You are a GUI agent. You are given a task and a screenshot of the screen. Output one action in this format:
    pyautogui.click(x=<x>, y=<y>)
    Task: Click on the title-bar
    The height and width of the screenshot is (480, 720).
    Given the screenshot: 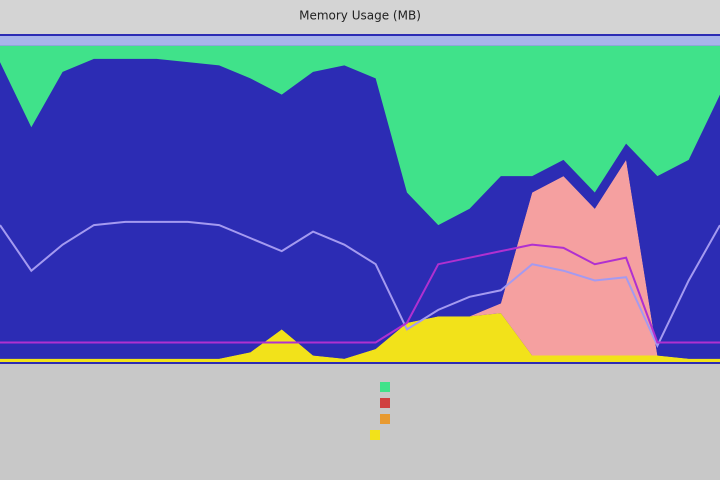 What is the action you would take?
    pyautogui.click(x=360, y=17)
    